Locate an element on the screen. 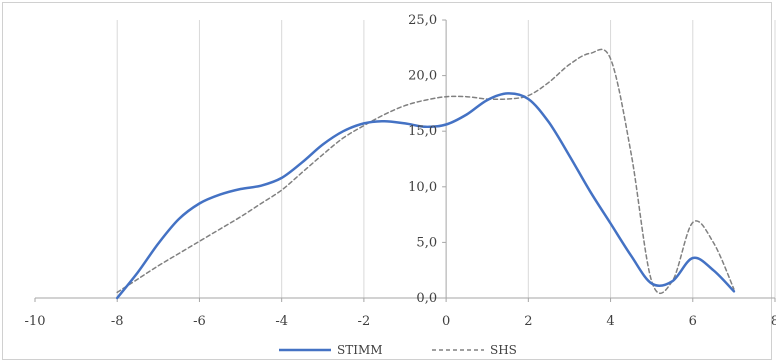 The height and width of the screenshot is (364, 776). x-tick-labels: -10 -8 -6 -4 -2 0 2 4 6 8 is located at coordinates (400, 321).